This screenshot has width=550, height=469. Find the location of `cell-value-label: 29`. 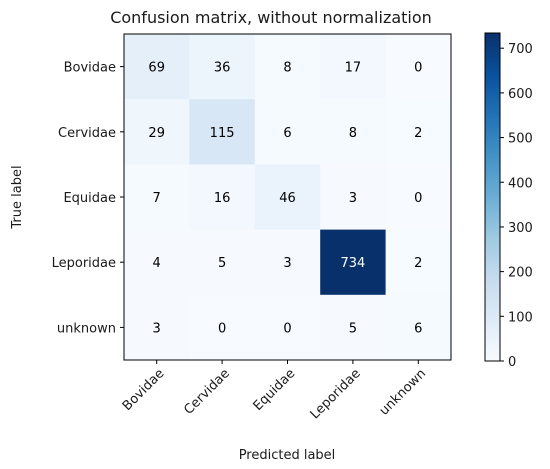

cell-value-label: 29 is located at coordinates (156, 133).